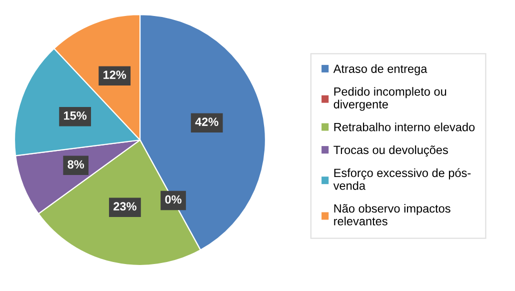 The height and width of the screenshot is (291, 515). What do you see at coordinates (173, 199) in the screenshot?
I see `text: 0%` at bounding box center [173, 199].